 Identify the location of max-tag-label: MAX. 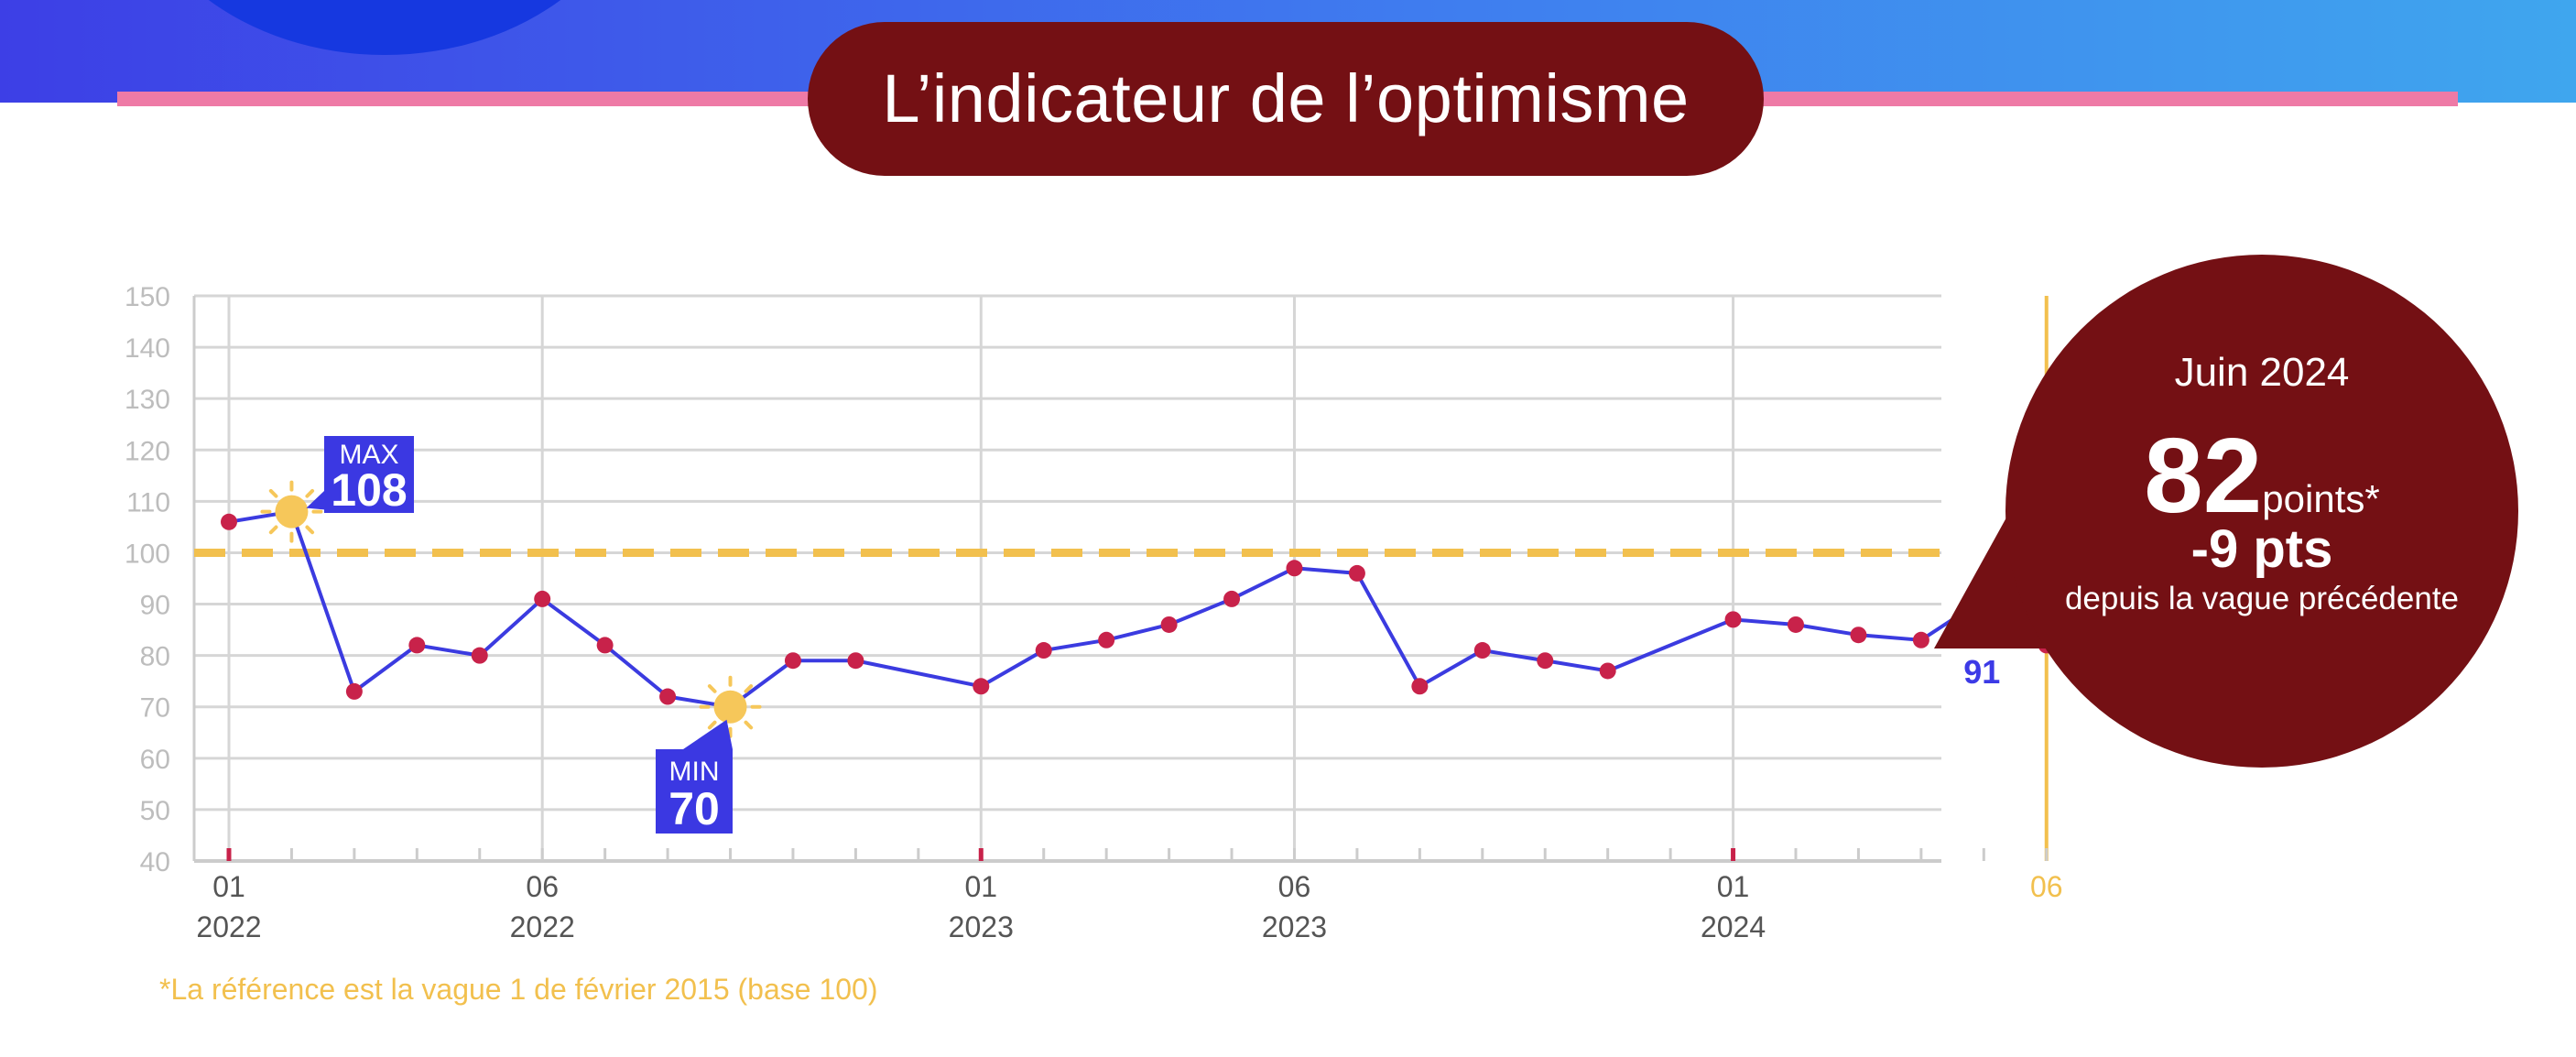
(368, 455).